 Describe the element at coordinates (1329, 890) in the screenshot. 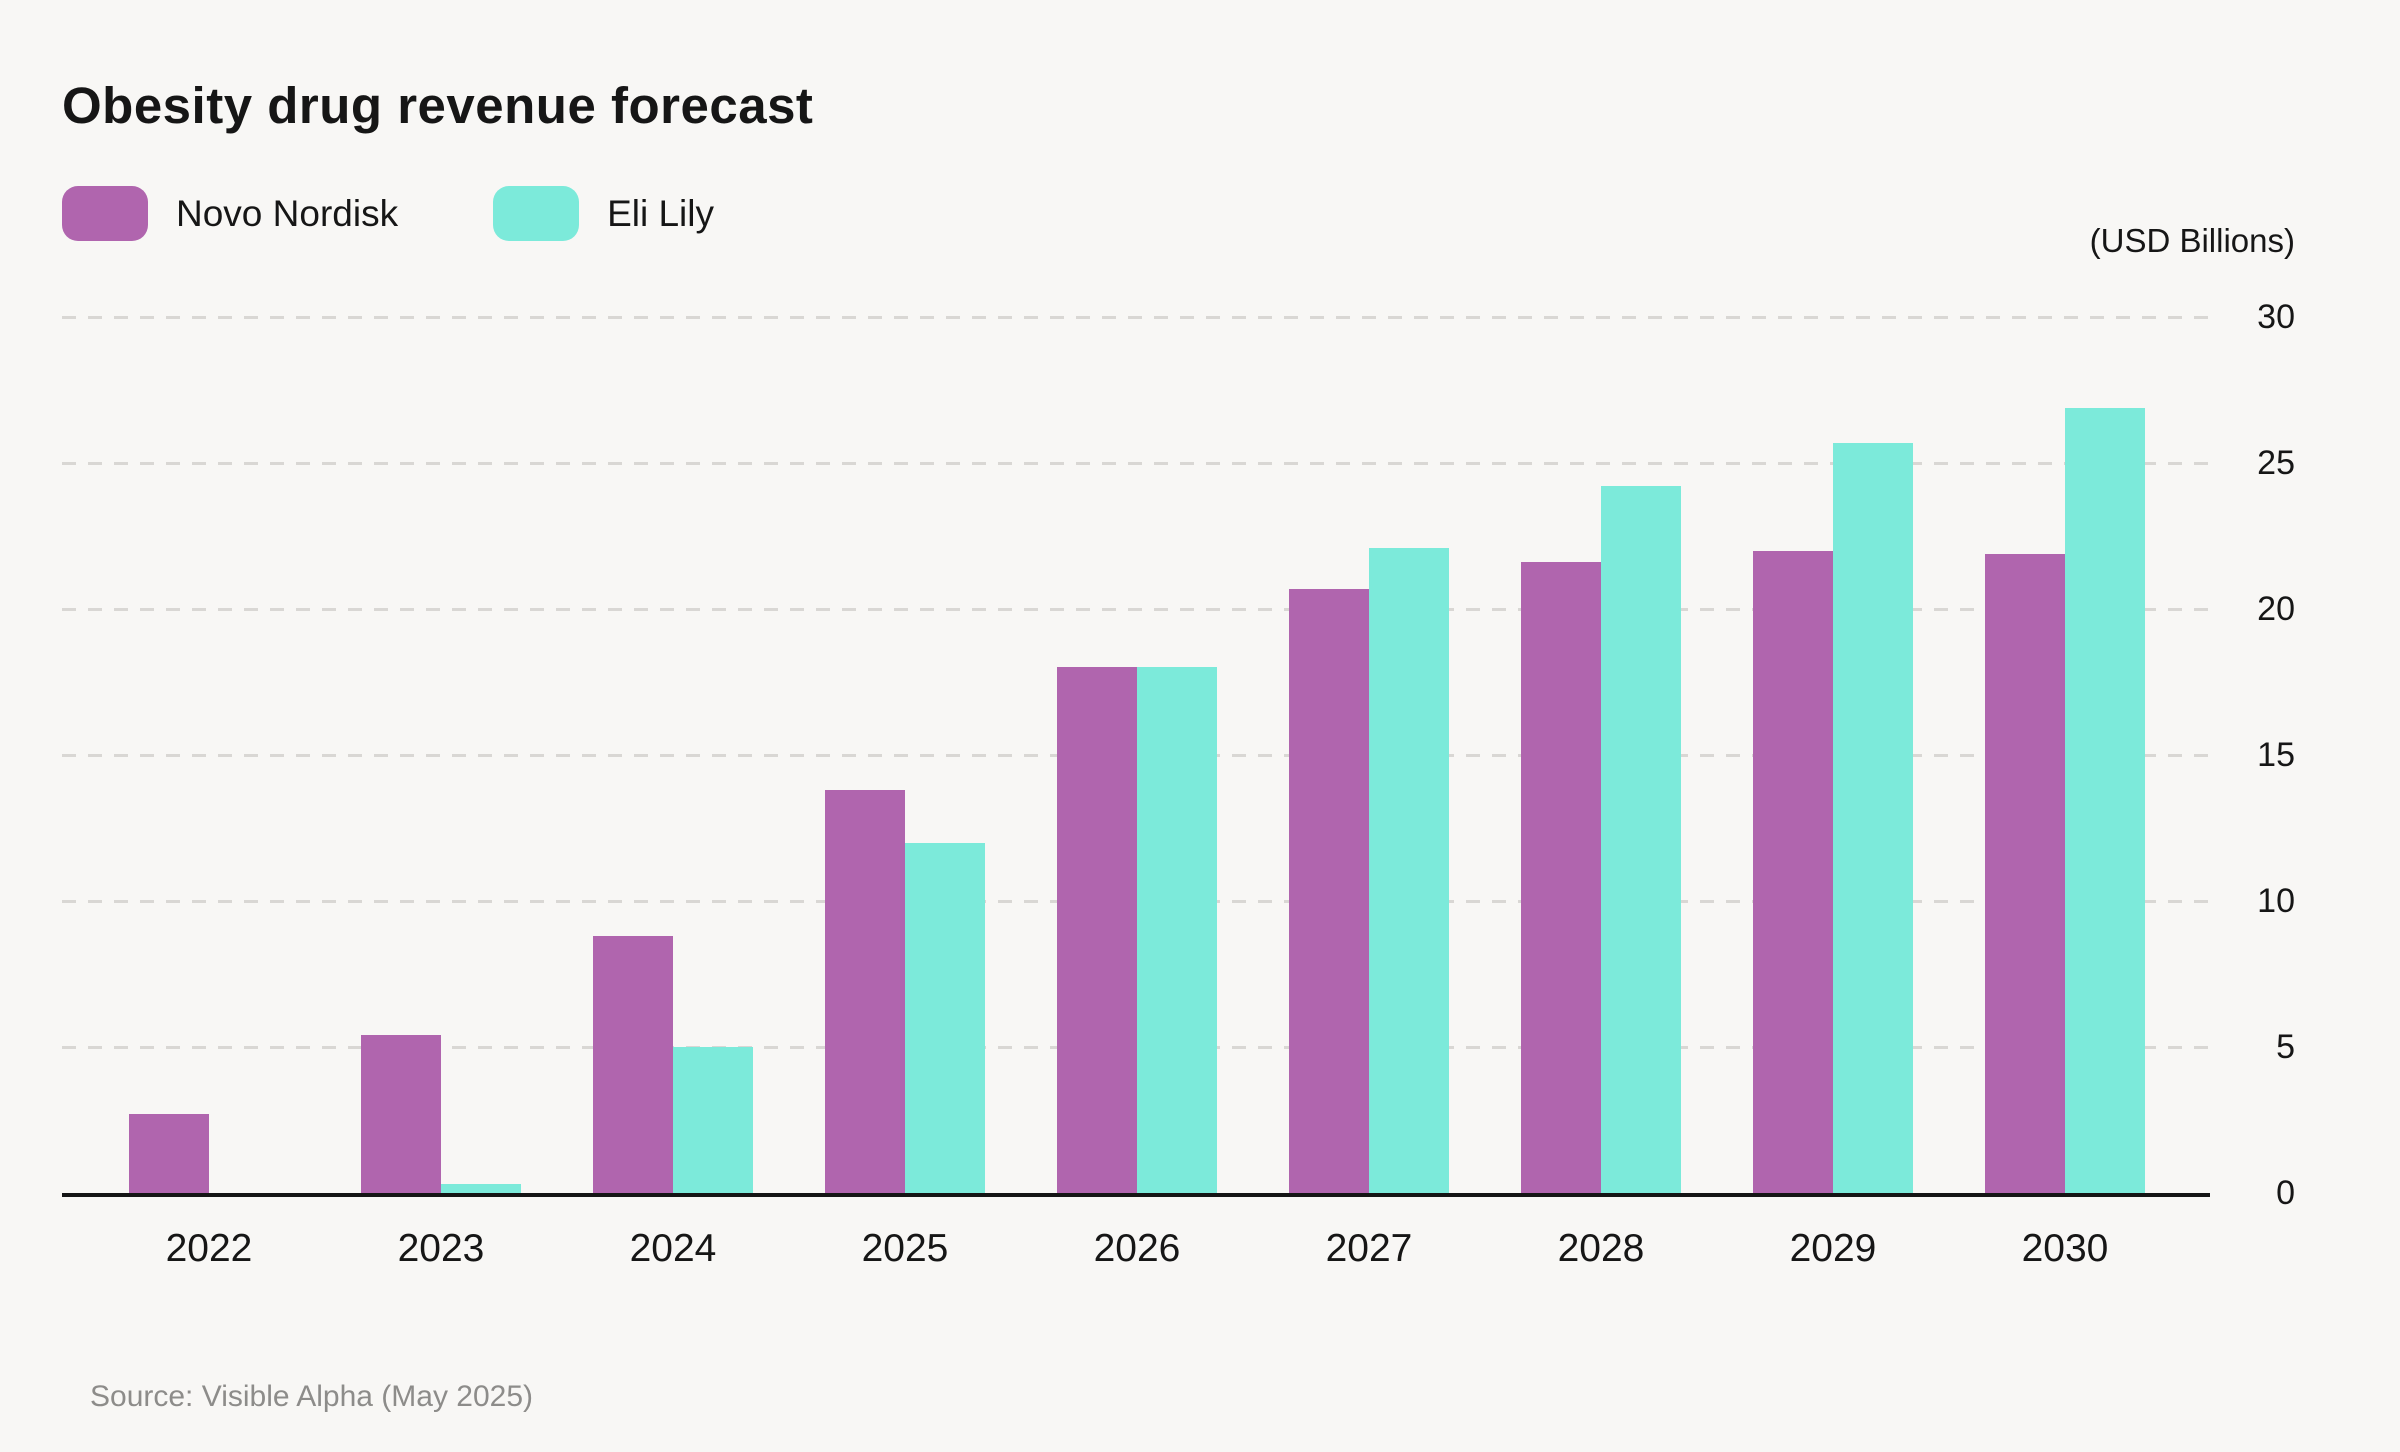

I see `bar-novo-nordisk-2027` at that location.